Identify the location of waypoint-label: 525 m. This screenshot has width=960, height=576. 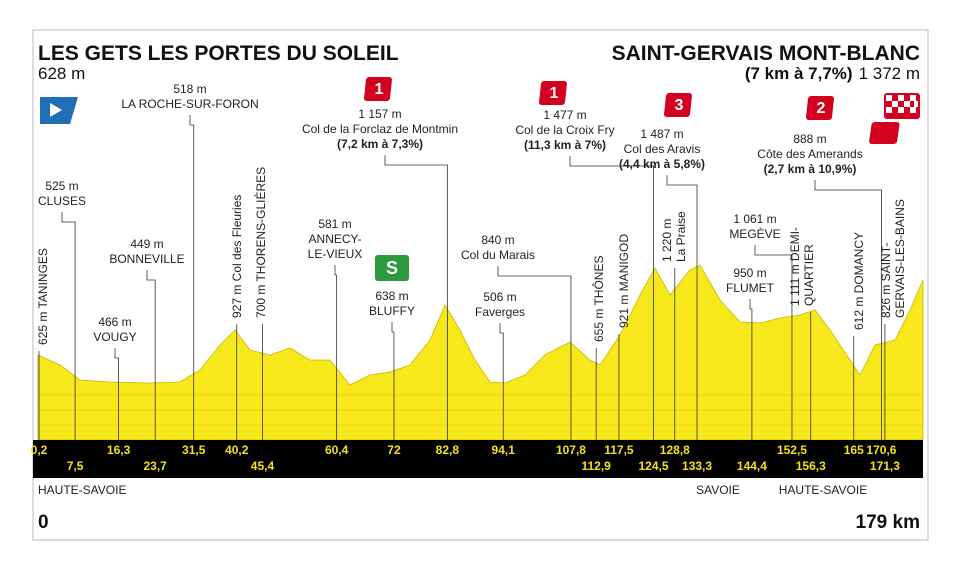
(61, 186).